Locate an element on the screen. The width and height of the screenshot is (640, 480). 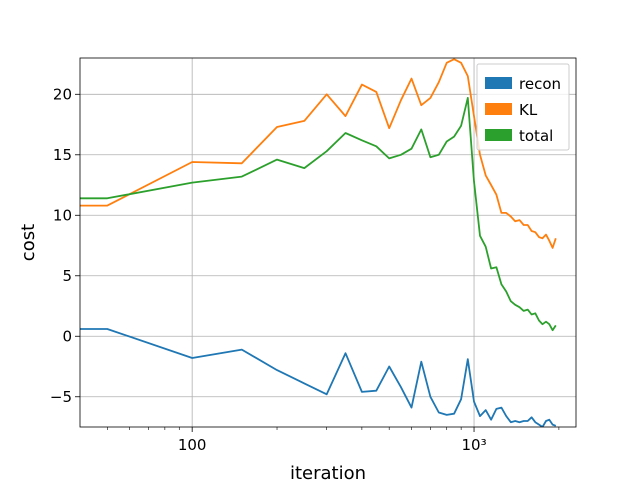
legend: recon KL total is located at coordinates (523, 107).